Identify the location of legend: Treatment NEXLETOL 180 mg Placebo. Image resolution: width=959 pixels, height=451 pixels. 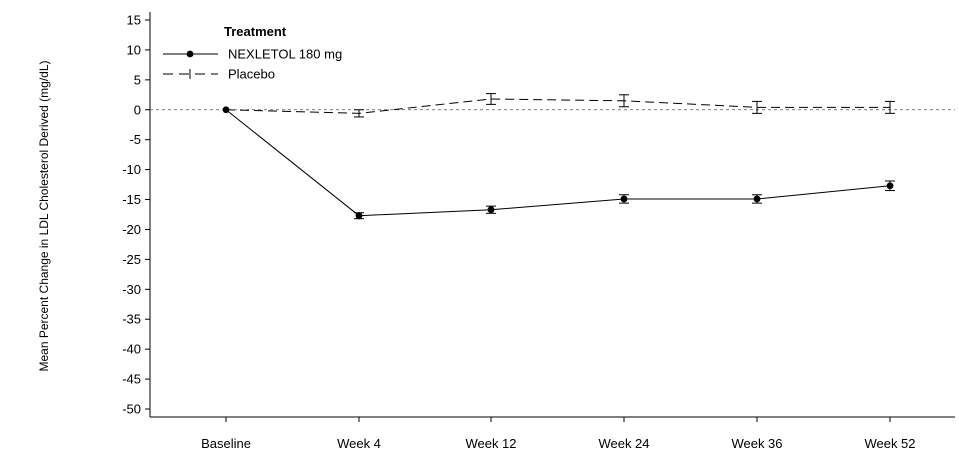
(252, 53).